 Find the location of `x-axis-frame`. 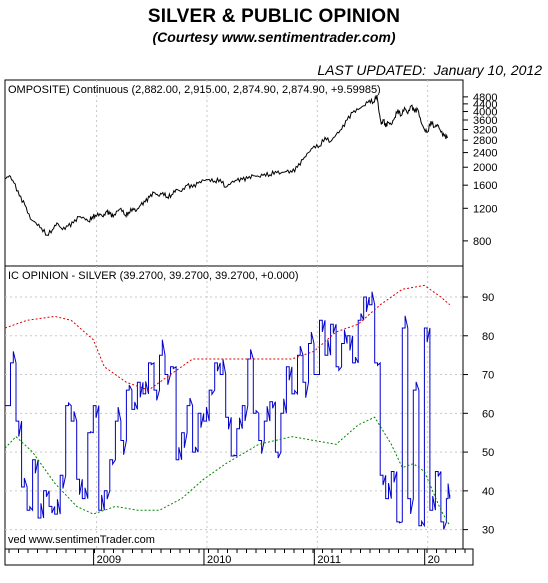

x-axis-frame is located at coordinates (239, 557).